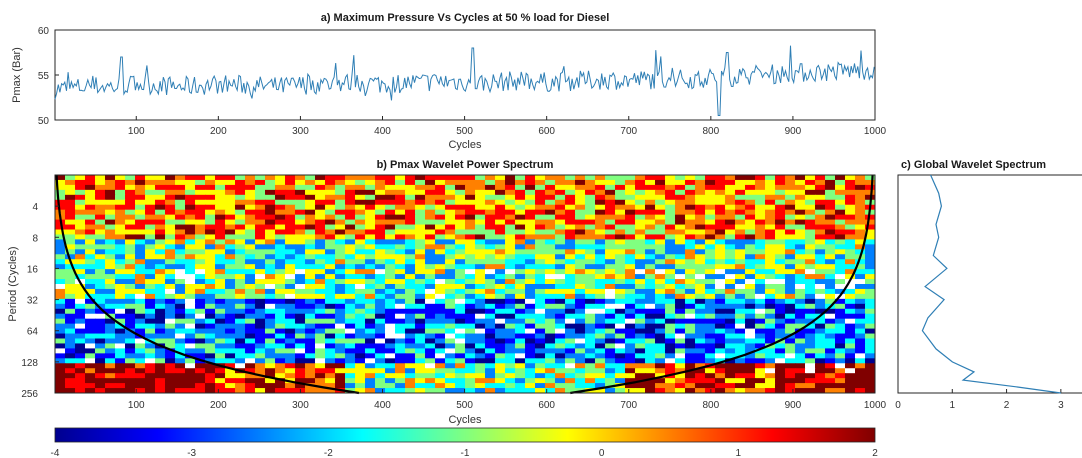 The image size is (1082, 458). Describe the element at coordinates (136, 405) in the screenshot. I see `chart-b-xtick-label: 100` at that location.